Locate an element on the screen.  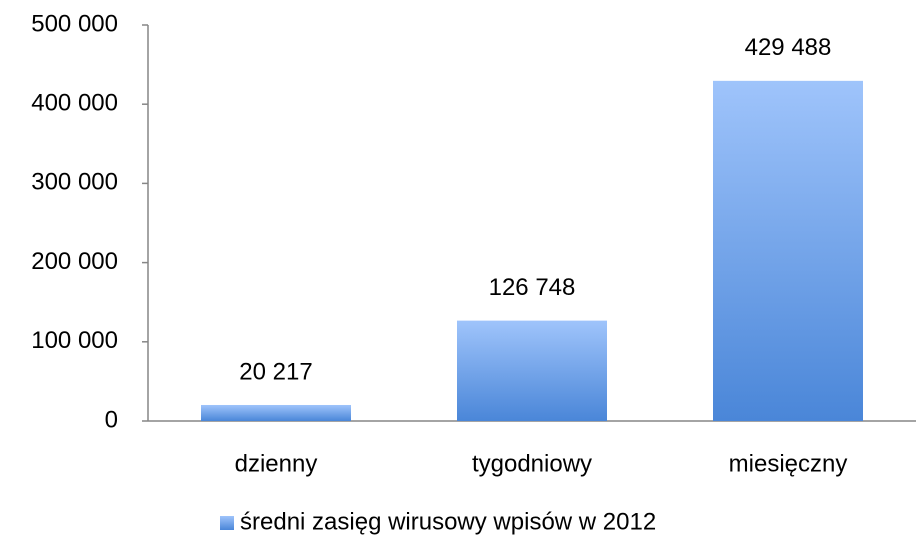
y-tick-label: 300 000 is located at coordinates (74, 182).